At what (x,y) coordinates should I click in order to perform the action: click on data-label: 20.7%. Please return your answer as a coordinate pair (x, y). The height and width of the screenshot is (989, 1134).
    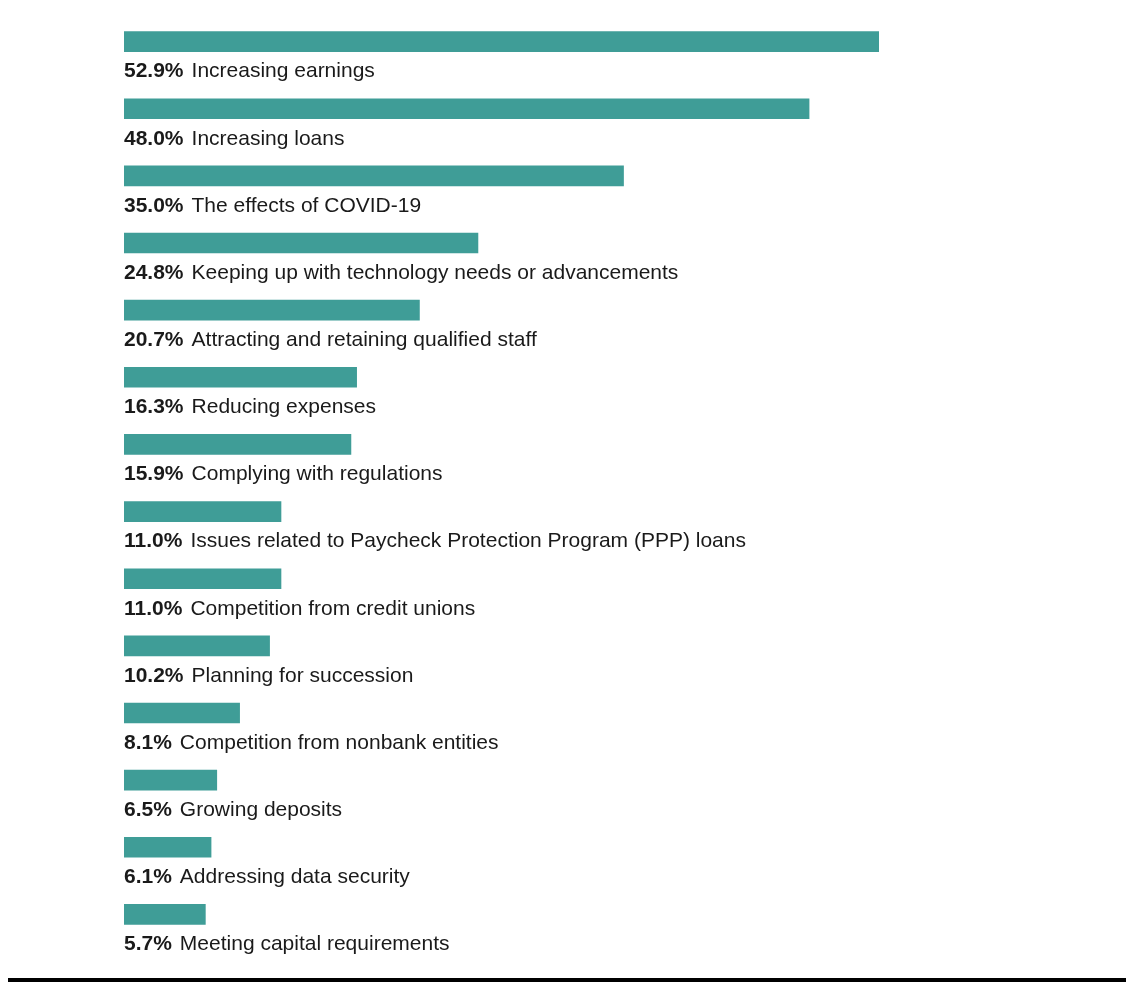
    Looking at the image, I should click on (154, 338).